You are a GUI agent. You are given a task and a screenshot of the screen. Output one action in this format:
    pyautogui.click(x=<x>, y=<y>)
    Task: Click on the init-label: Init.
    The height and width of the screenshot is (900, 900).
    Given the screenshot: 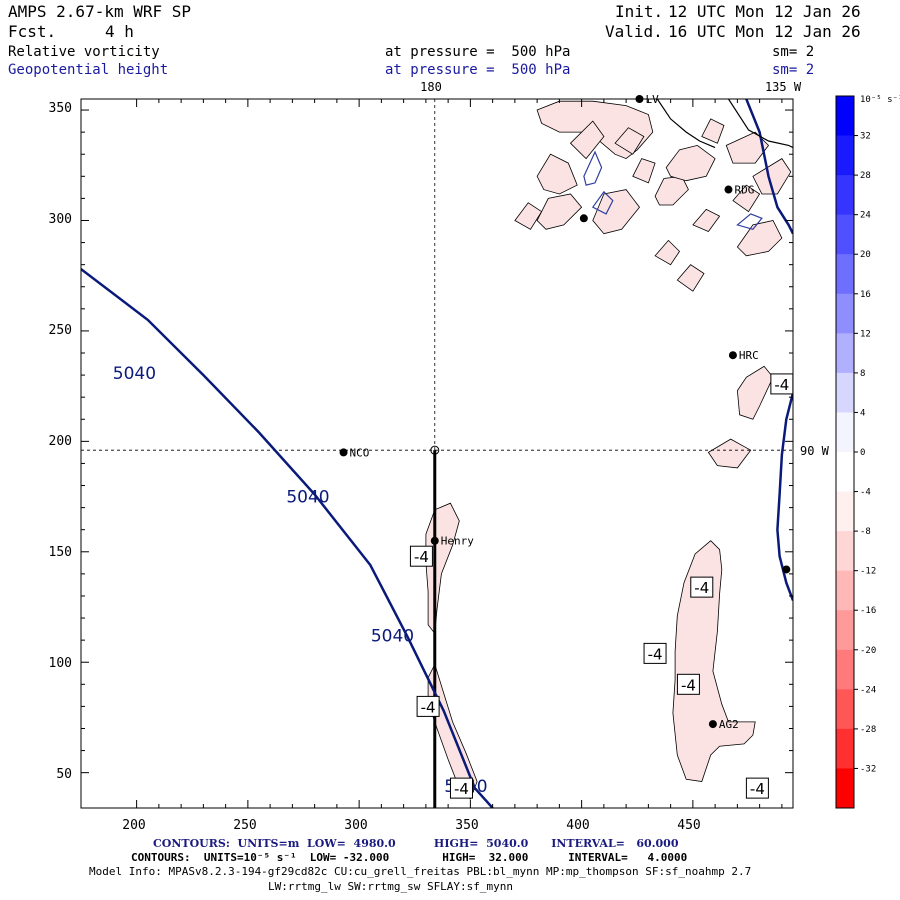 What is the action you would take?
    pyautogui.click(x=639, y=11)
    